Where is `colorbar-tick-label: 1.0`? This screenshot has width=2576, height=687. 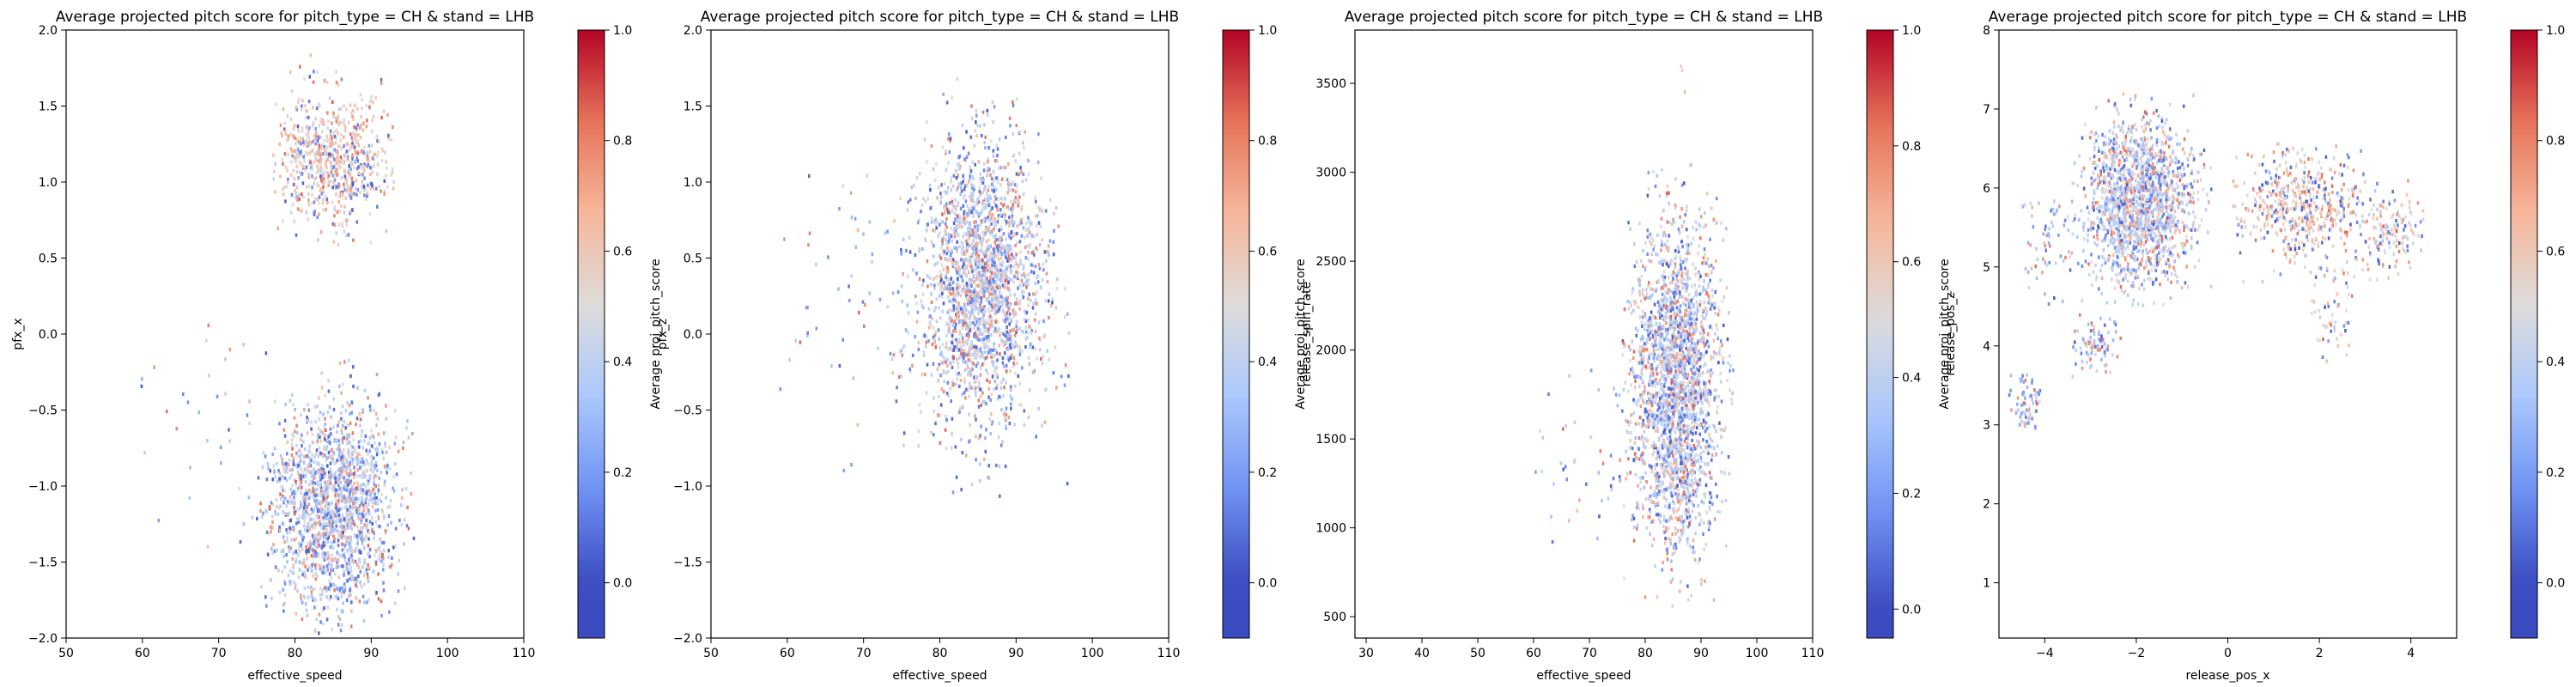
colorbar-tick-label: 1.0 is located at coordinates (1268, 31).